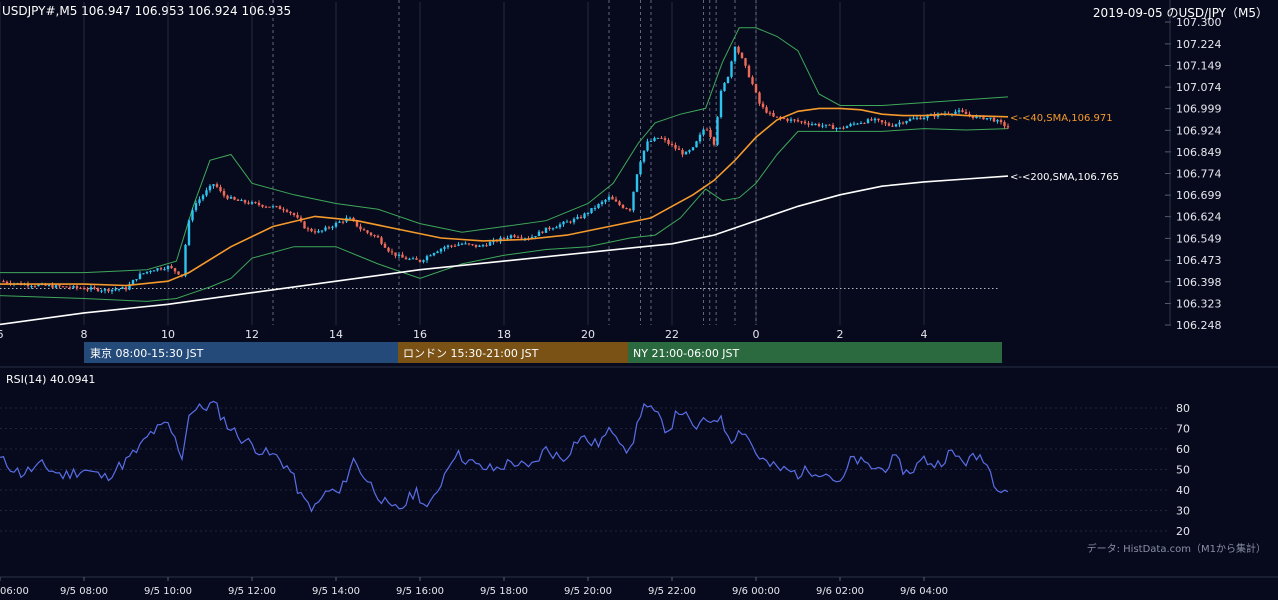  Describe the element at coordinates (504, 456) in the screenshot. I see `rsi-line-path` at that location.